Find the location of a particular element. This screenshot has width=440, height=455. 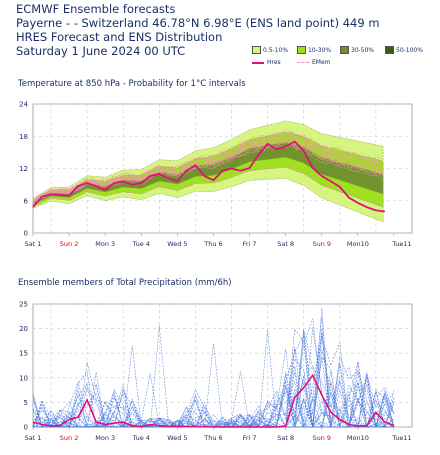

legend-hres-line is located at coordinates (258, 63).